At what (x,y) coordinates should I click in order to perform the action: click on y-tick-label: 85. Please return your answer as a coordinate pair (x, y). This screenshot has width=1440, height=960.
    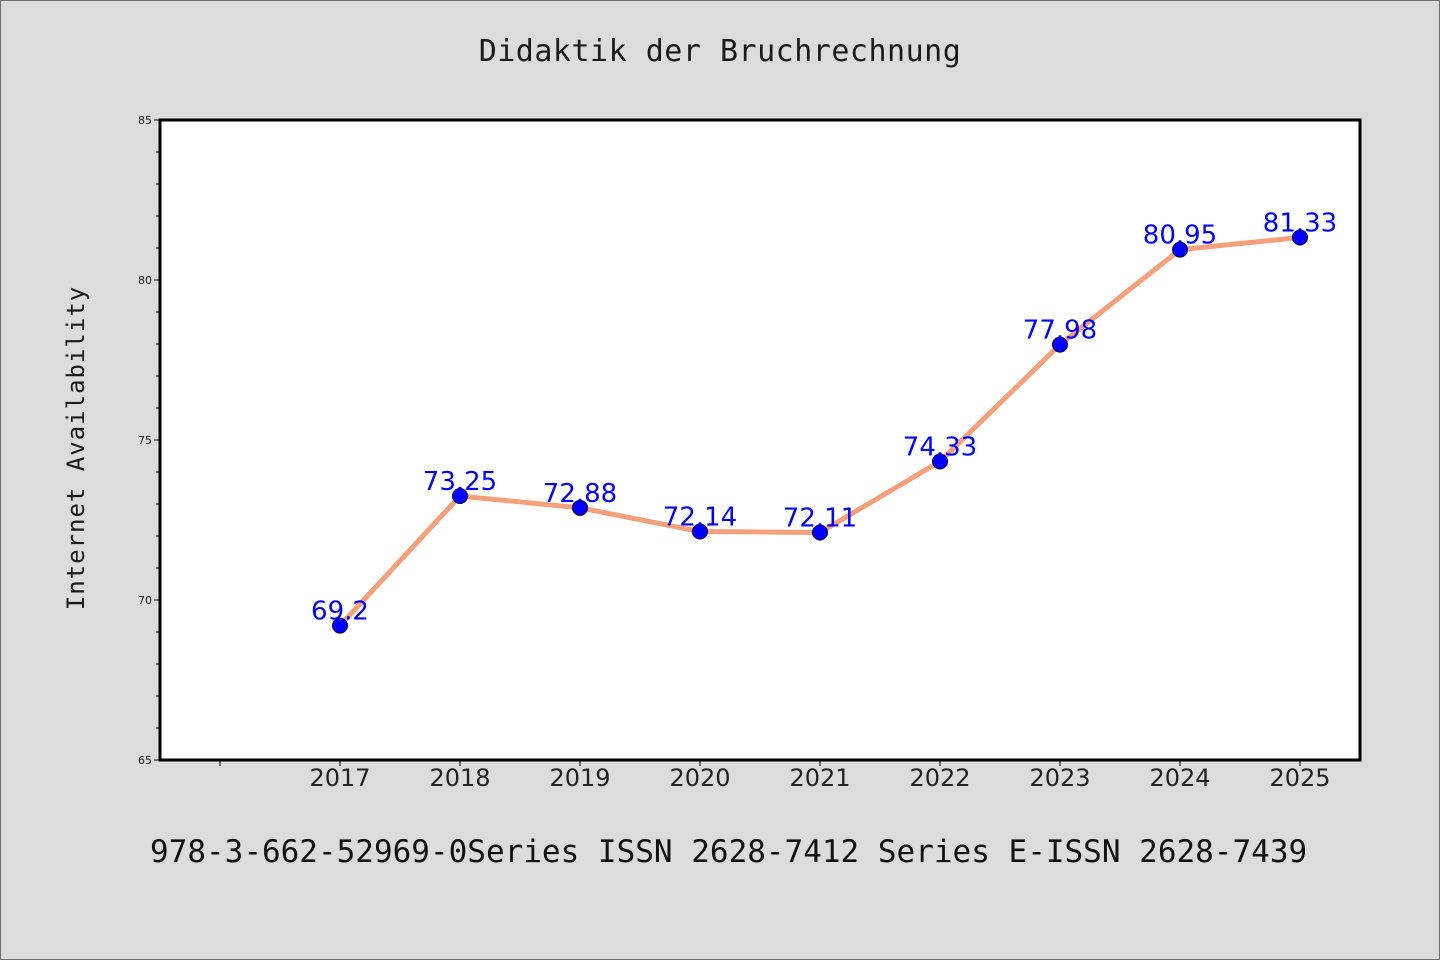
    Looking at the image, I should click on (145, 120).